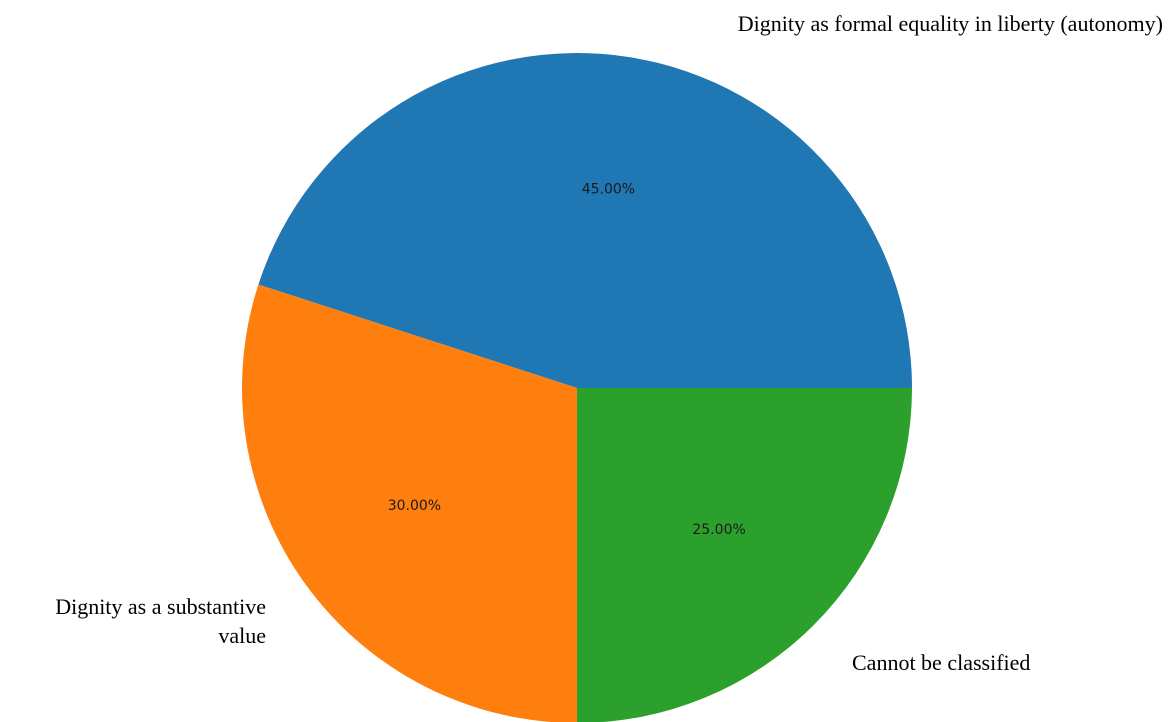  What do you see at coordinates (718, 530) in the screenshot?
I see `percent-label-cannot-be-classified: 25.00%` at bounding box center [718, 530].